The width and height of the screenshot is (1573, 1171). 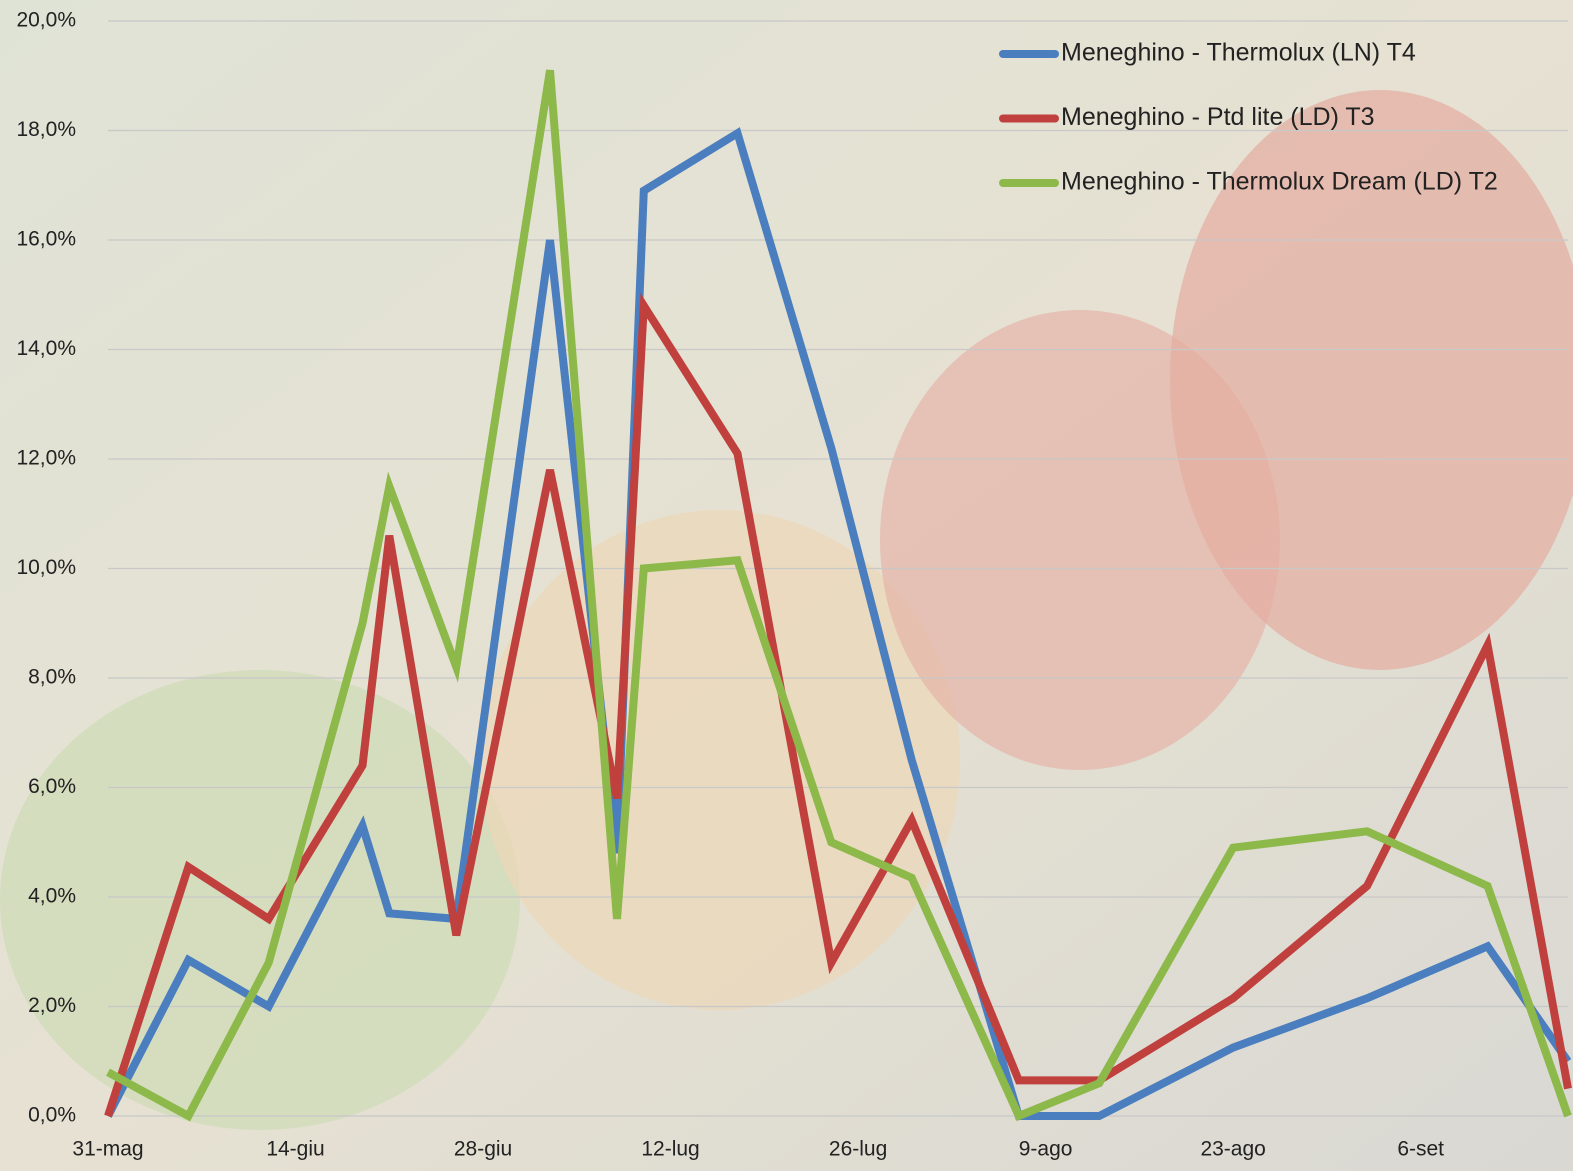 What do you see at coordinates (46, 567) in the screenshot?
I see `y-tick-label: 10,0%` at bounding box center [46, 567].